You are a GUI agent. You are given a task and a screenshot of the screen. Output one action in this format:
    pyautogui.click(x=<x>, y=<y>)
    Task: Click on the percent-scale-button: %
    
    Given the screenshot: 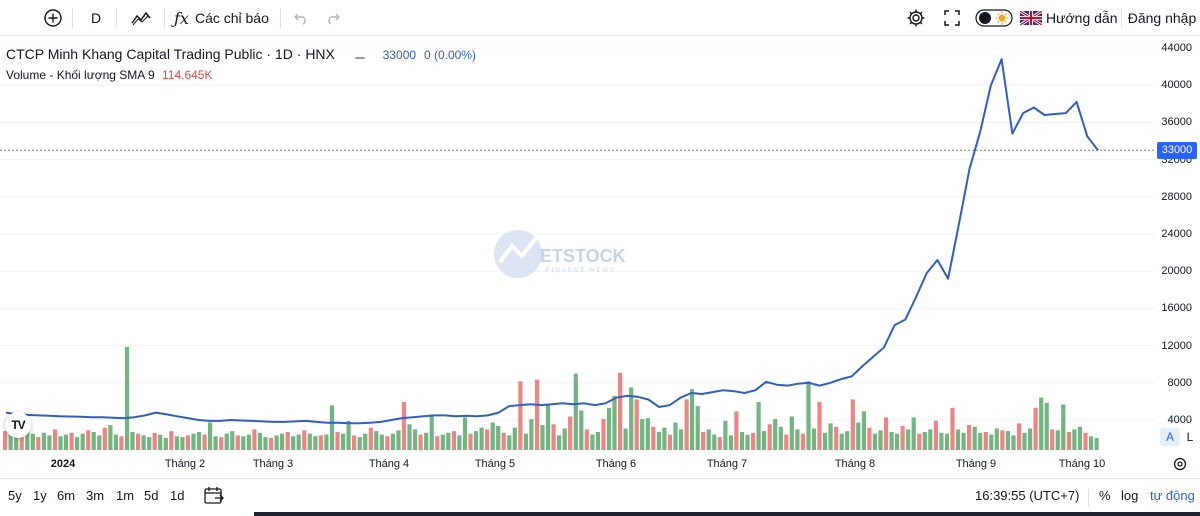 What is the action you would take?
    pyautogui.click(x=1105, y=495)
    